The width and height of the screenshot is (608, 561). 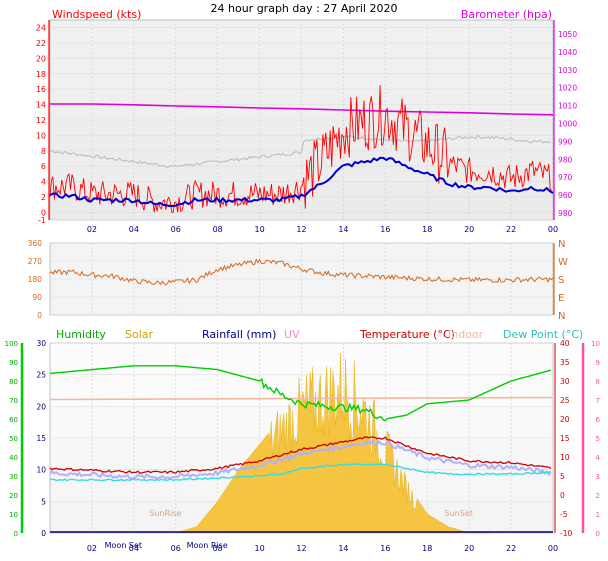 What do you see at coordinates (259, 548) in the screenshot?
I see `x-tick-label-bottom: 10` at bounding box center [259, 548].